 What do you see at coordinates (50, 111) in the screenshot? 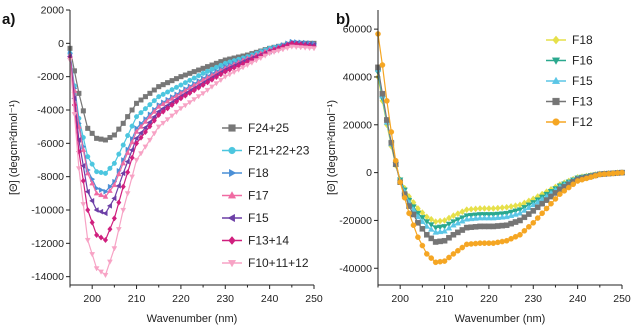
I see `y-tick-label: -4000` at bounding box center [50, 111].